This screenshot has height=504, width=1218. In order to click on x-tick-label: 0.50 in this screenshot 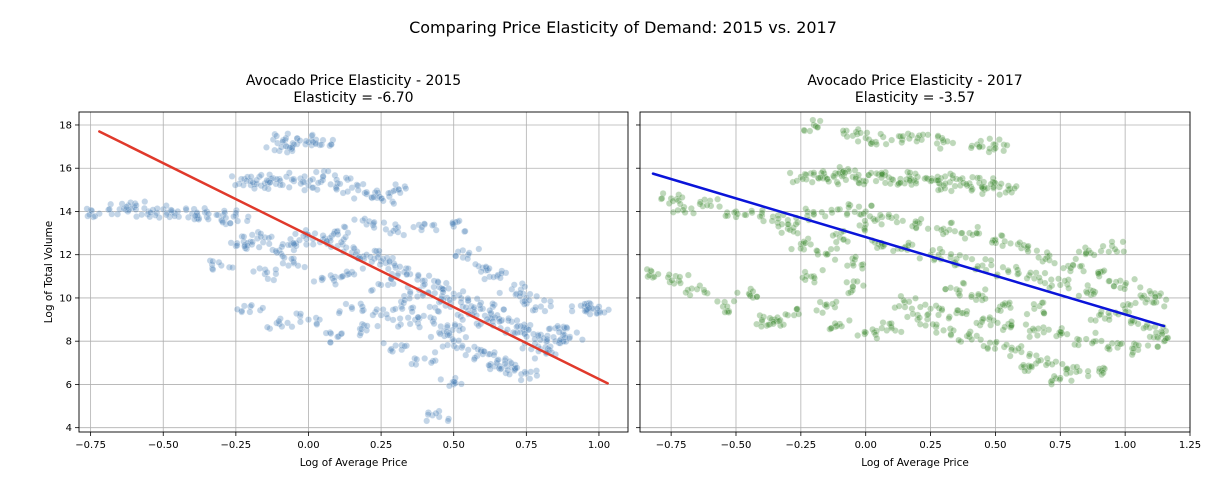, I will do `click(995, 445)`.